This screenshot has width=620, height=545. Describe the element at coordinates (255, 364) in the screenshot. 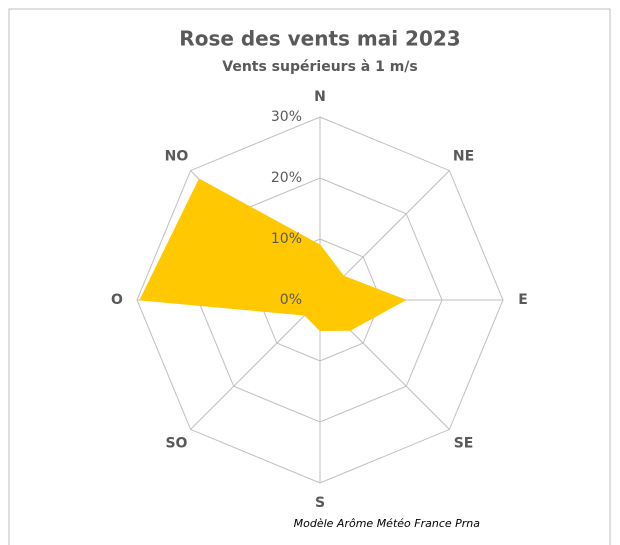

I see `spoke` at that location.